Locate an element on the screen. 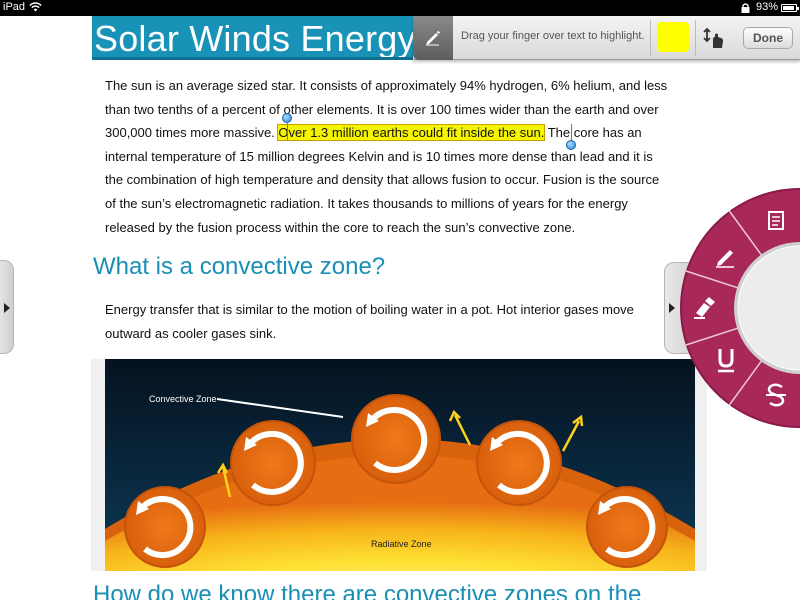 This screenshot has height=600, width=800. highlight-pen-button is located at coordinates (433, 38).